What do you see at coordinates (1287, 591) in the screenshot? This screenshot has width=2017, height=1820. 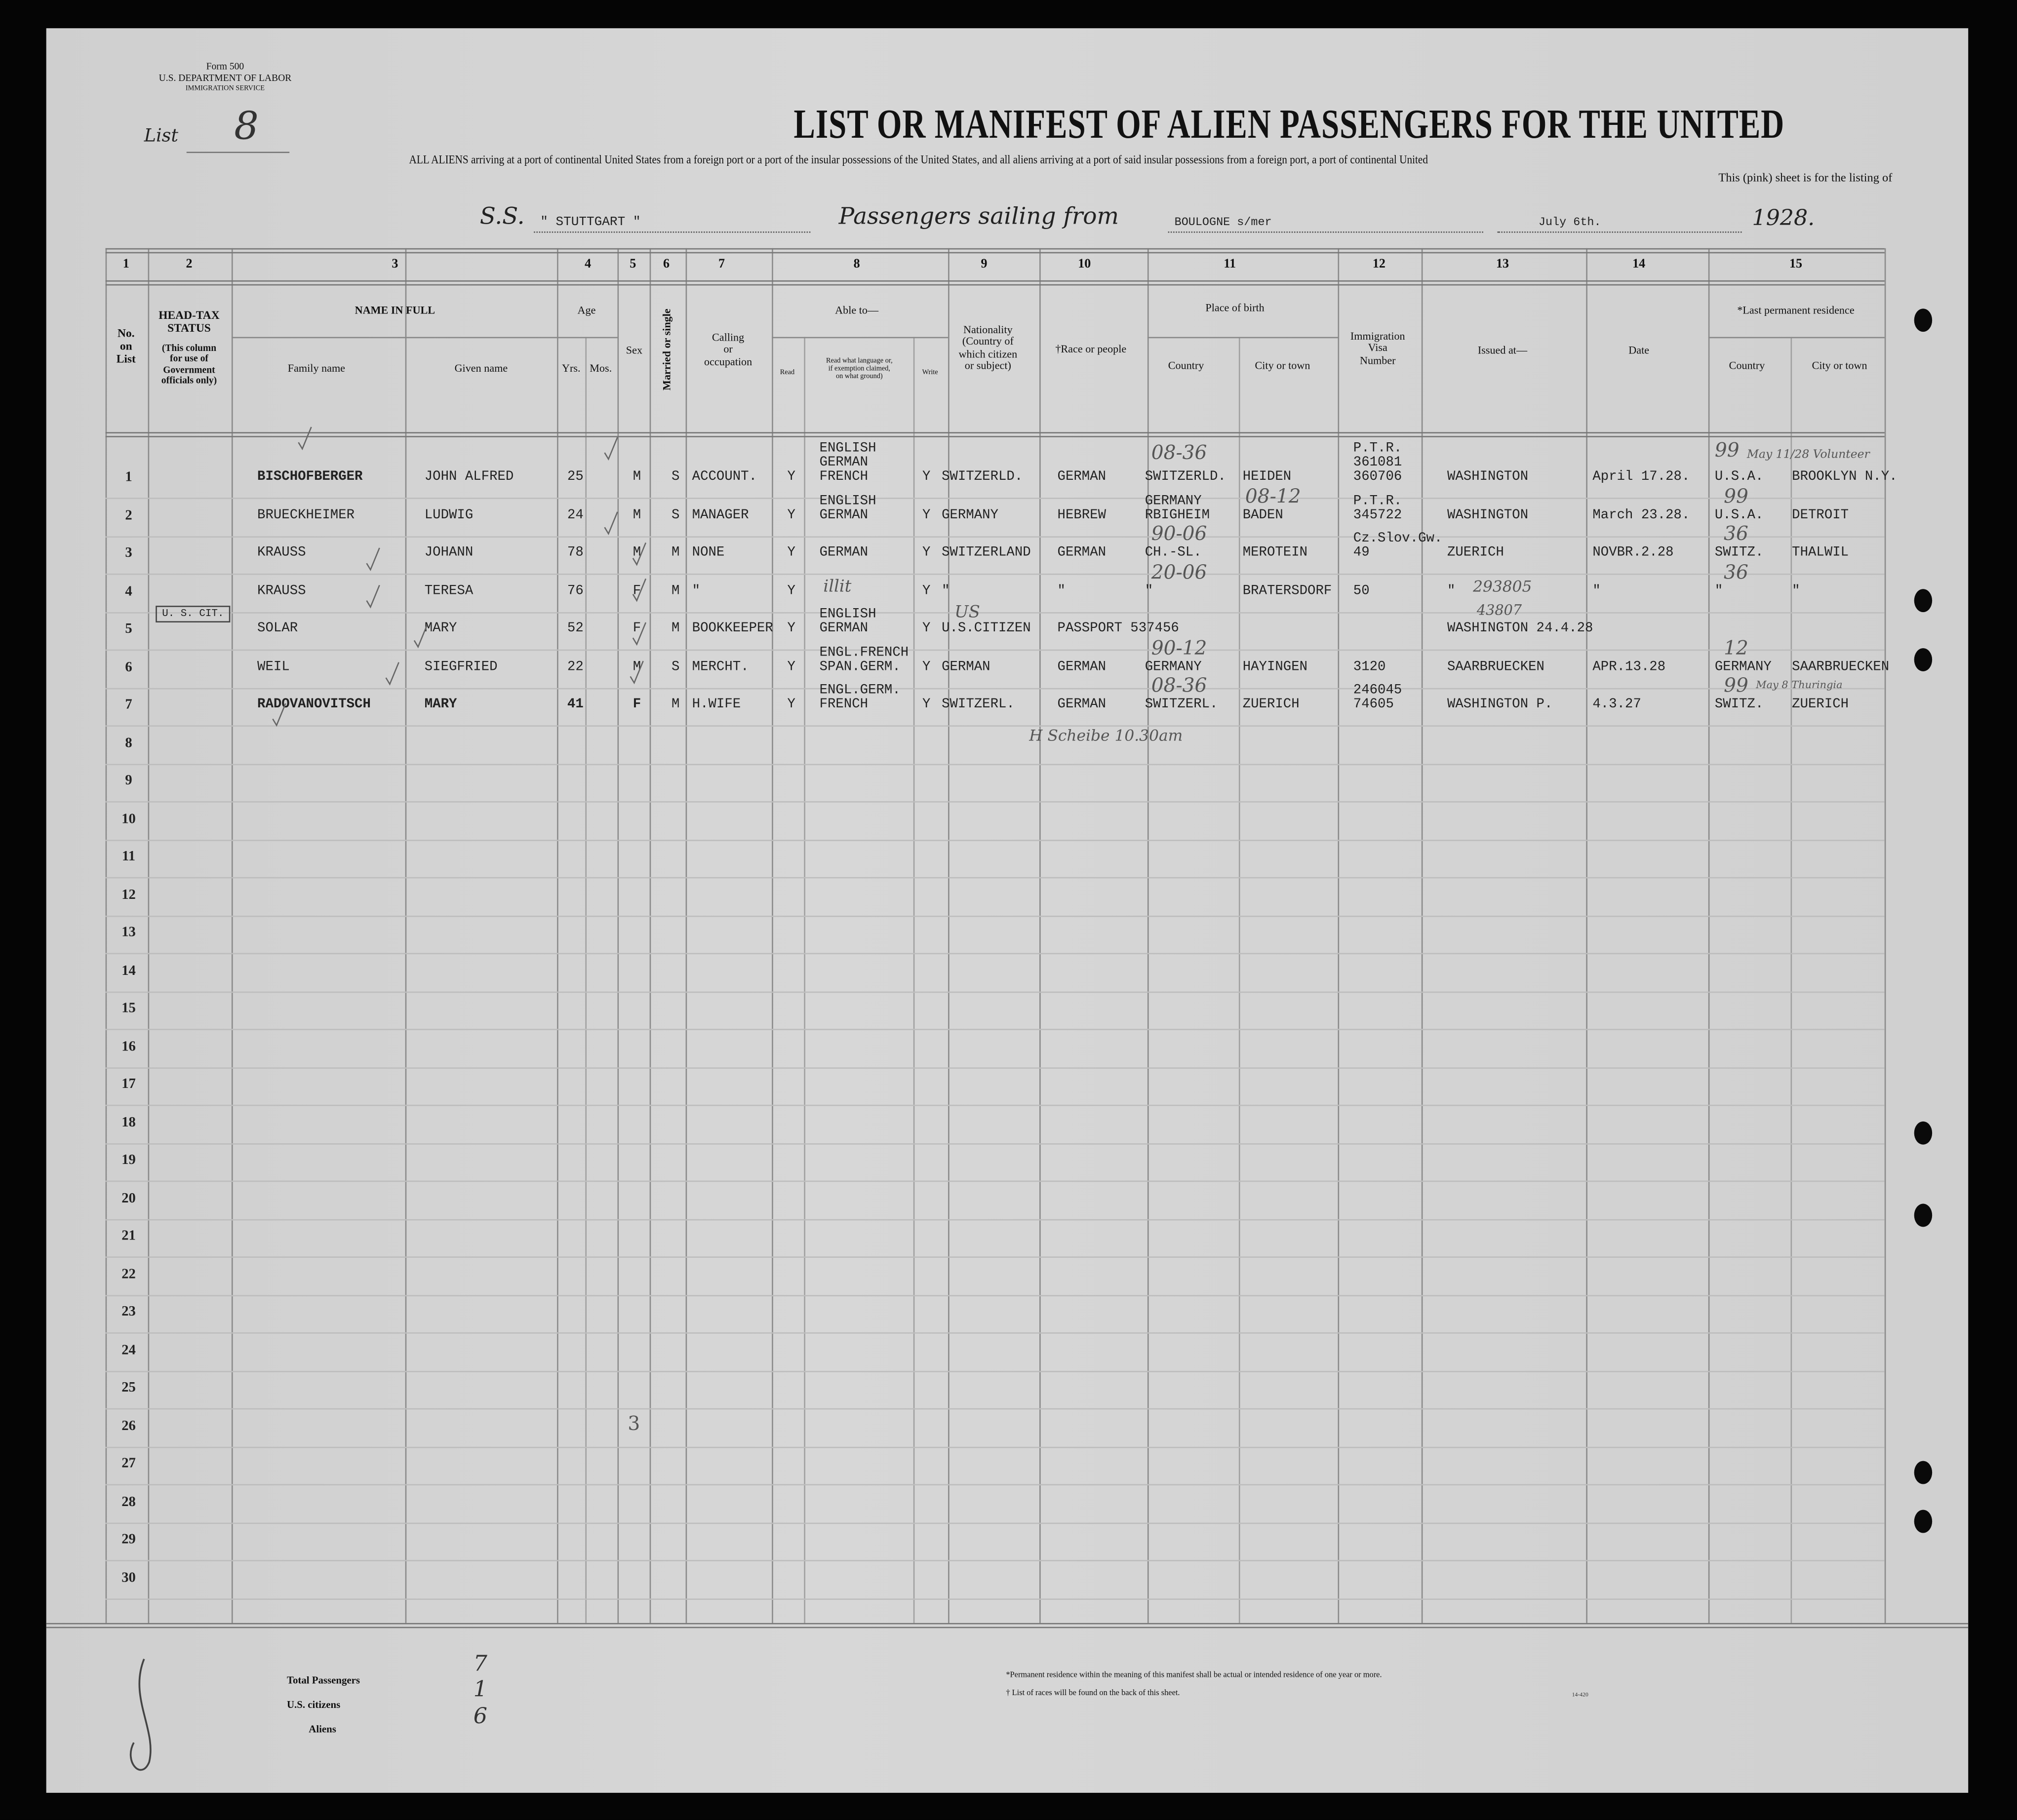 I see `cell-birth-city: BRATERSDORF` at bounding box center [1287, 591].